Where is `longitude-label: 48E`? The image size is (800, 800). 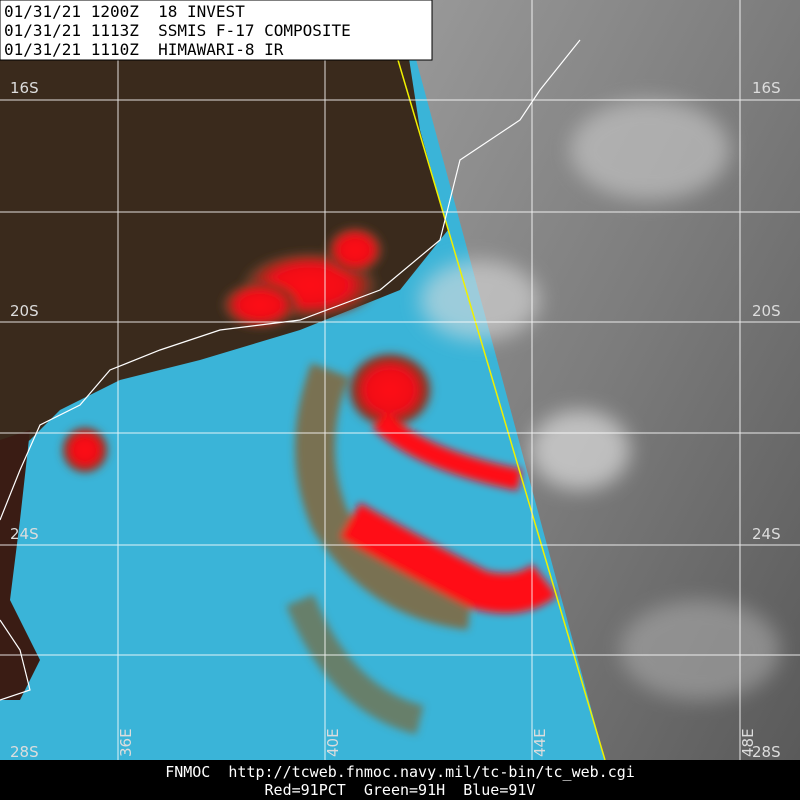 longitude-label: 48E is located at coordinates (748, 742).